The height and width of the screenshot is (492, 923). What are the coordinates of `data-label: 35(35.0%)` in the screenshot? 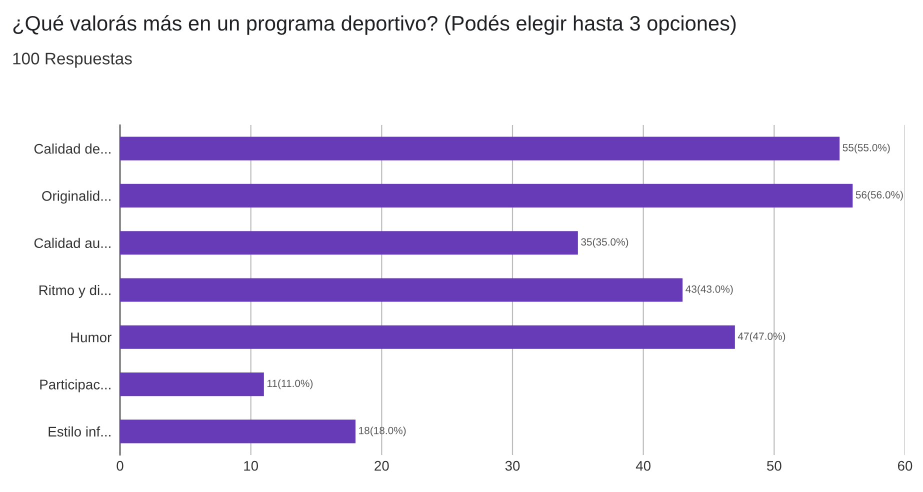 It's located at (604, 243).